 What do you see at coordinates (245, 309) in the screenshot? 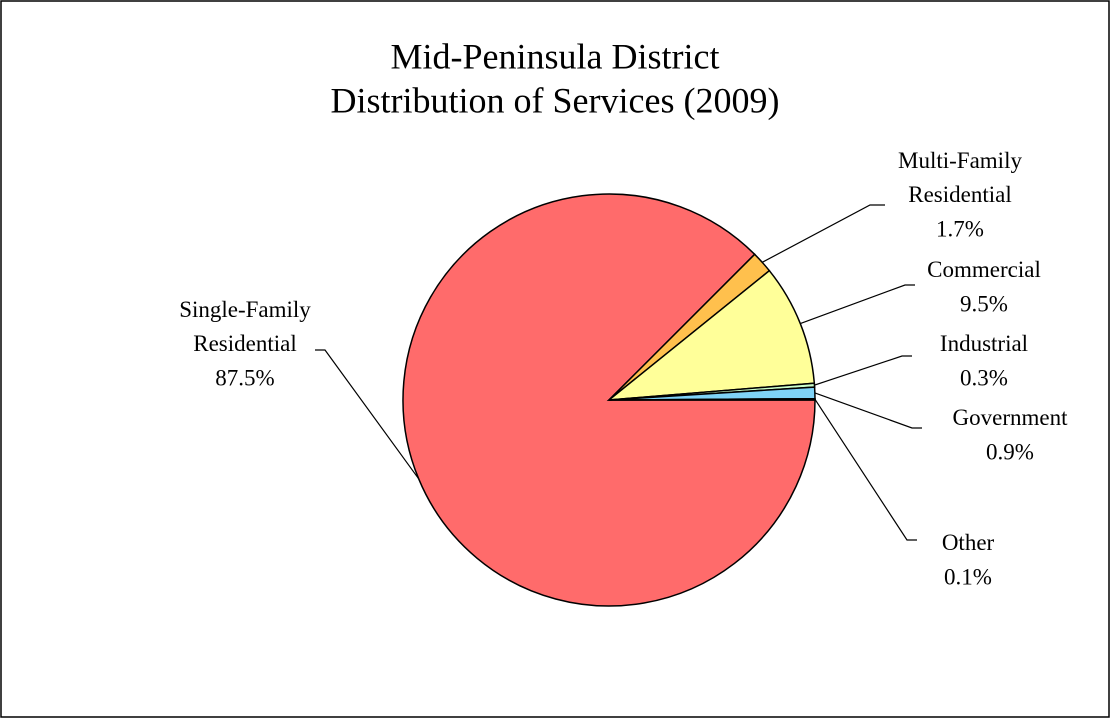
I see `label-line: Single-Family` at bounding box center [245, 309].